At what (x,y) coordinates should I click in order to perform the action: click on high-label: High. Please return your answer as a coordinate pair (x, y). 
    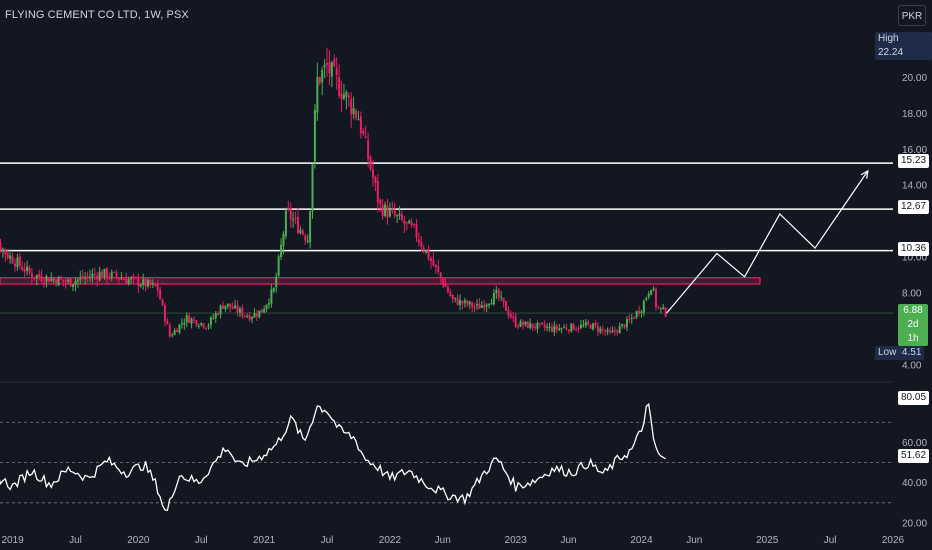
    Looking at the image, I should click on (888, 38).